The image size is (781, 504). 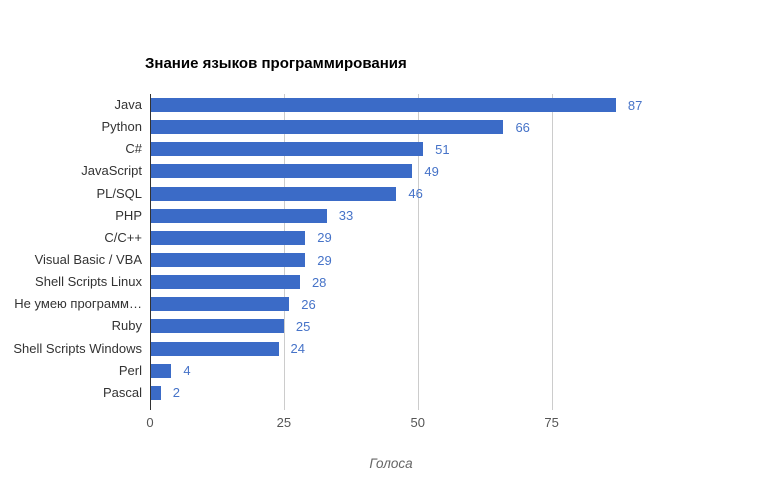 I want to click on chart-title: Знание языков программирования, so click(x=276, y=63).